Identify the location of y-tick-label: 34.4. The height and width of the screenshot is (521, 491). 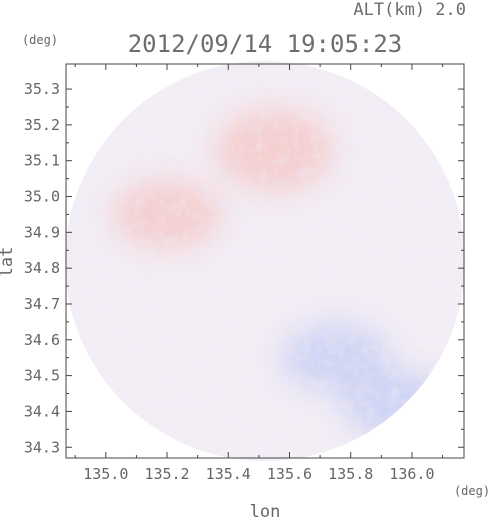
(42, 411).